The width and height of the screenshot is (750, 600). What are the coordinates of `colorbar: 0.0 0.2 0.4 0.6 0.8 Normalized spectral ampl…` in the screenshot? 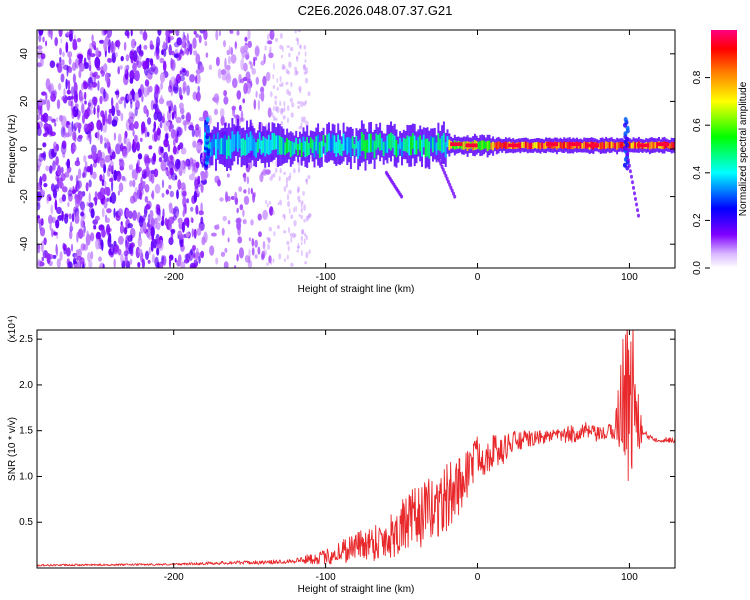 It's located at (720, 152).